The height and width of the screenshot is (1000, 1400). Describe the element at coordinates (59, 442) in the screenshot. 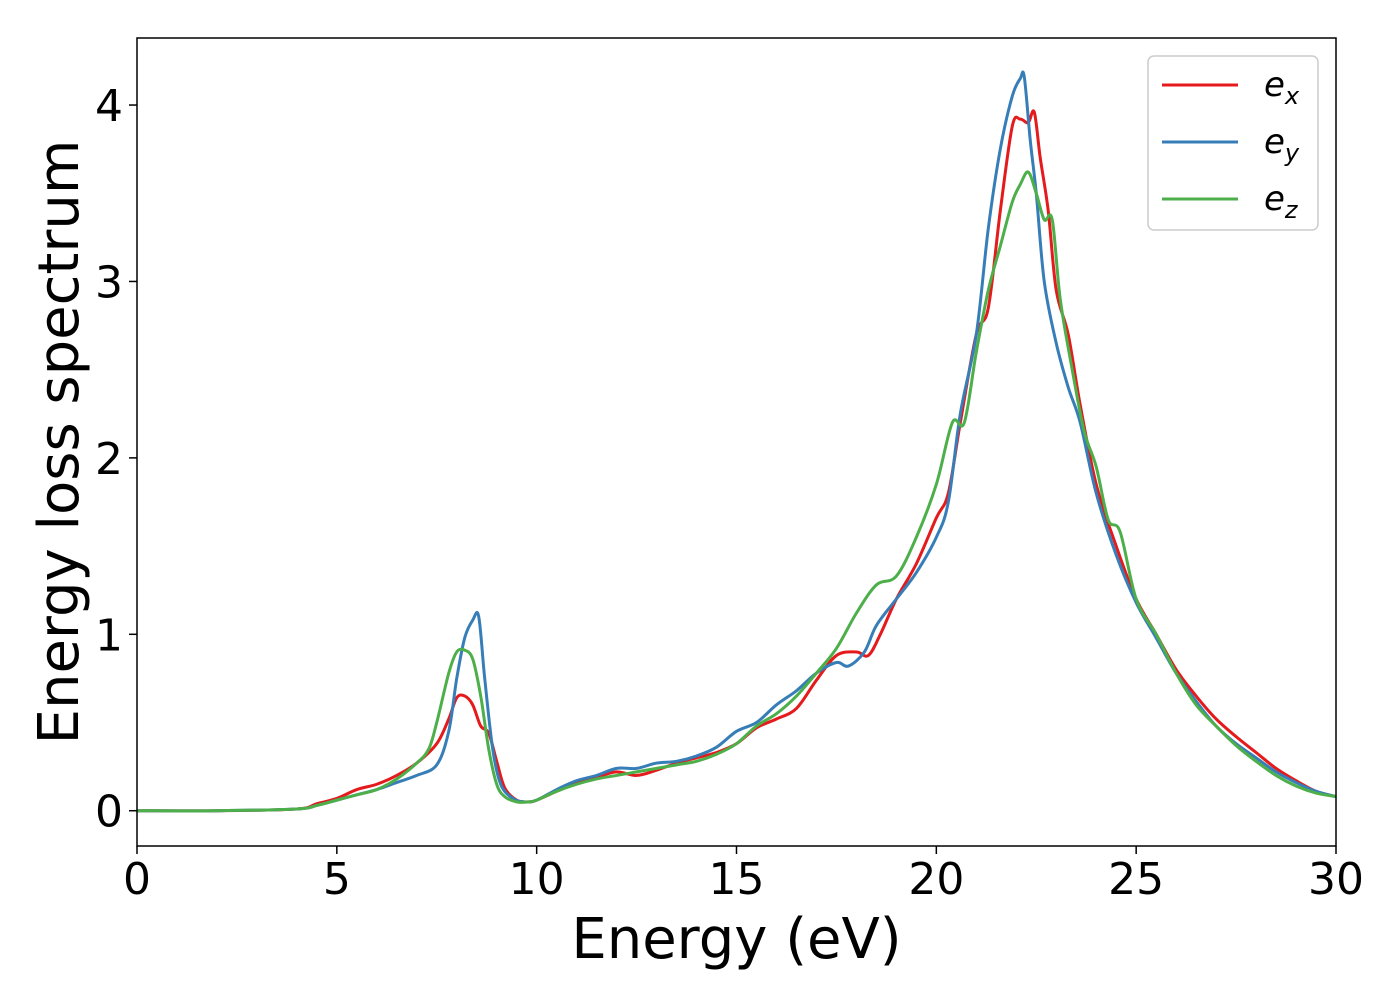

I see `y-axis-label: Energy loss spectrum` at that location.